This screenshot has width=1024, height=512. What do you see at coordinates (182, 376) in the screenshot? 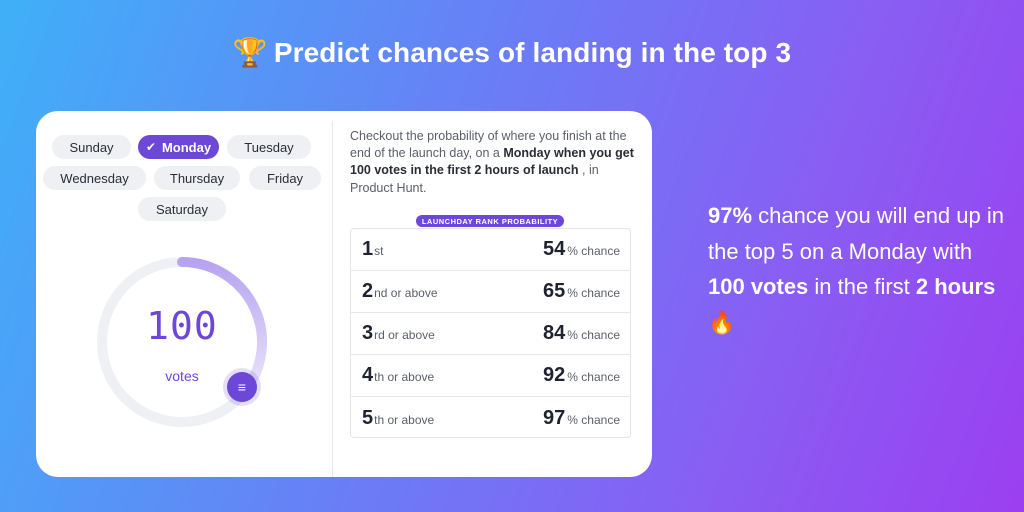
I see `votes-unit: votes` at bounding box center [182, 376].